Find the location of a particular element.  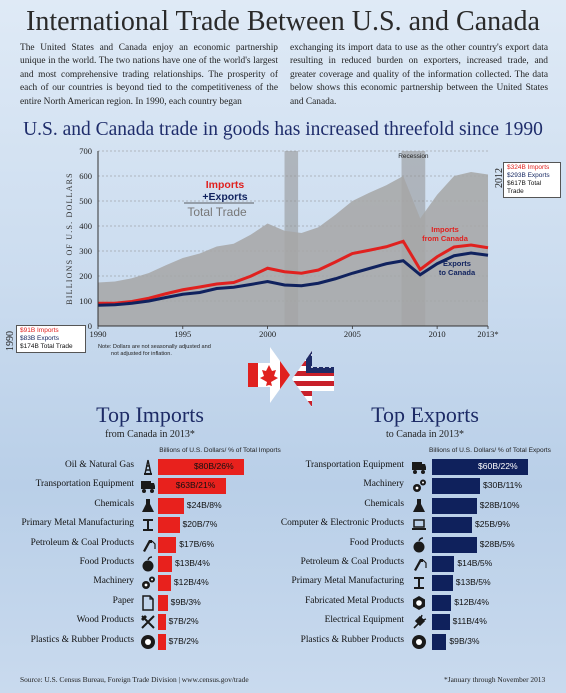

callout-2012-imports: $324B Imports is located at coordinates (528, 167).